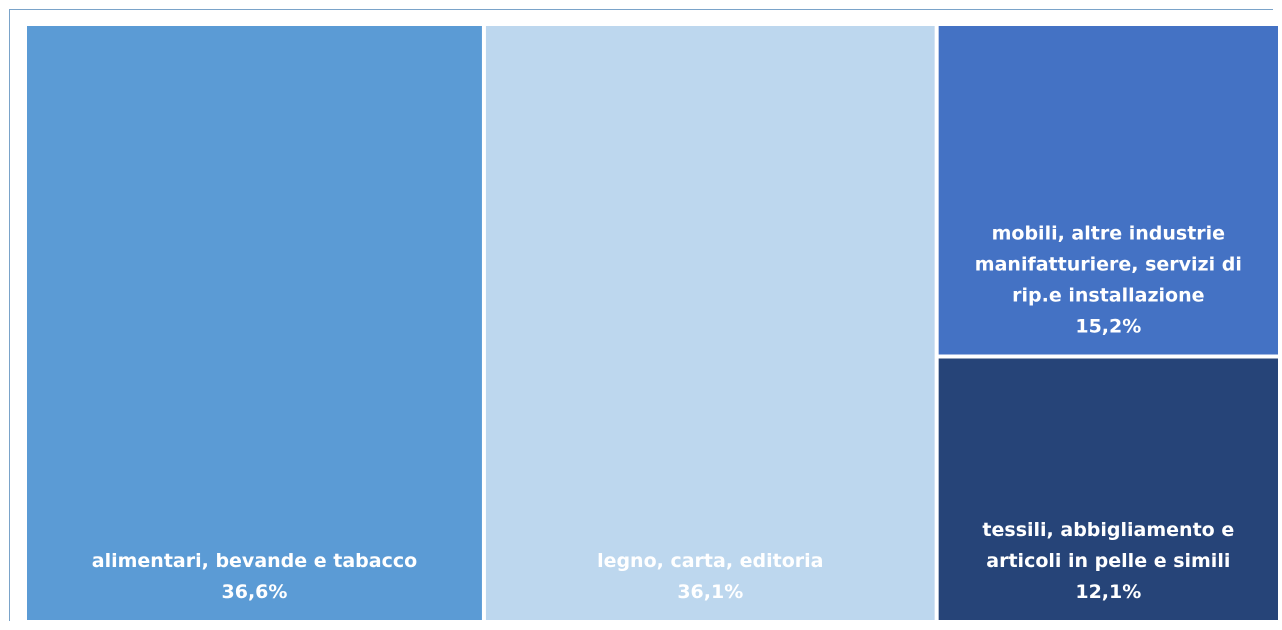 This screenshot has width=1282, height=630. Describe the element at coordinates (710, 592) in the screenshot. I see `tile-value-label: 36,1%` at that location.